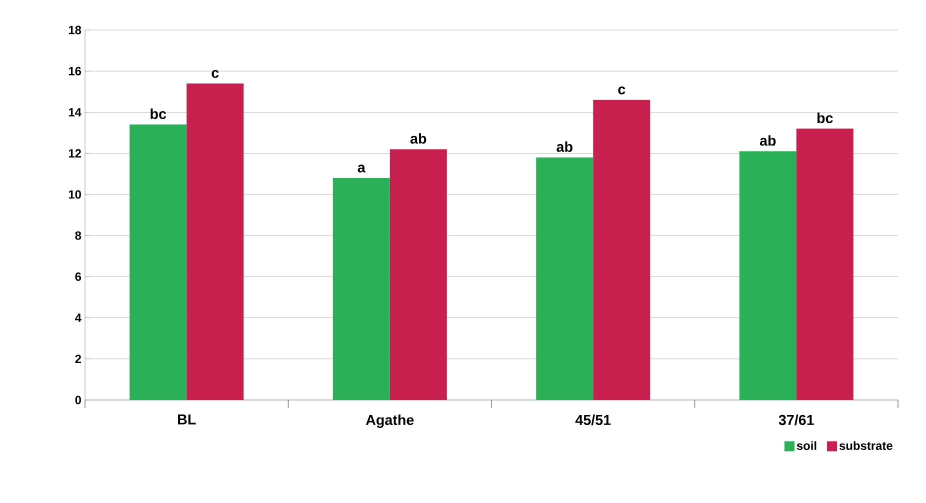  What do you see at coordinates (865, 445) in the screenshot?
I see `legend-label: substrate` at bounding box center [865, 445].